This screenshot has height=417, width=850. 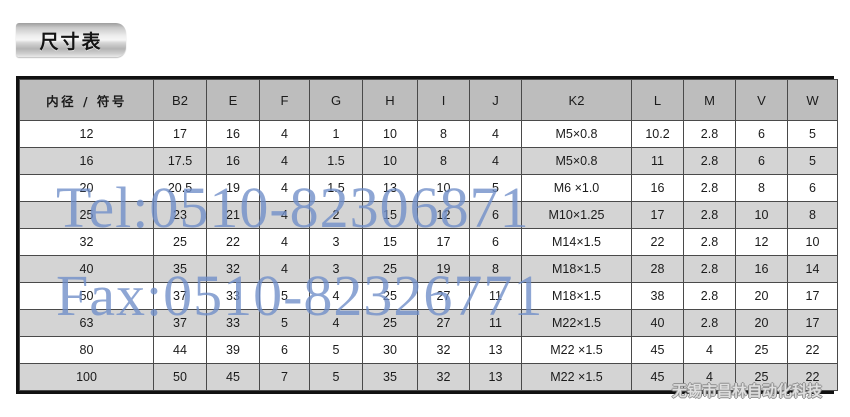 What do you see at coordinates (761, 350) in the screenshot?
I see `cell-v: 25` at bounding box center [761, 350].